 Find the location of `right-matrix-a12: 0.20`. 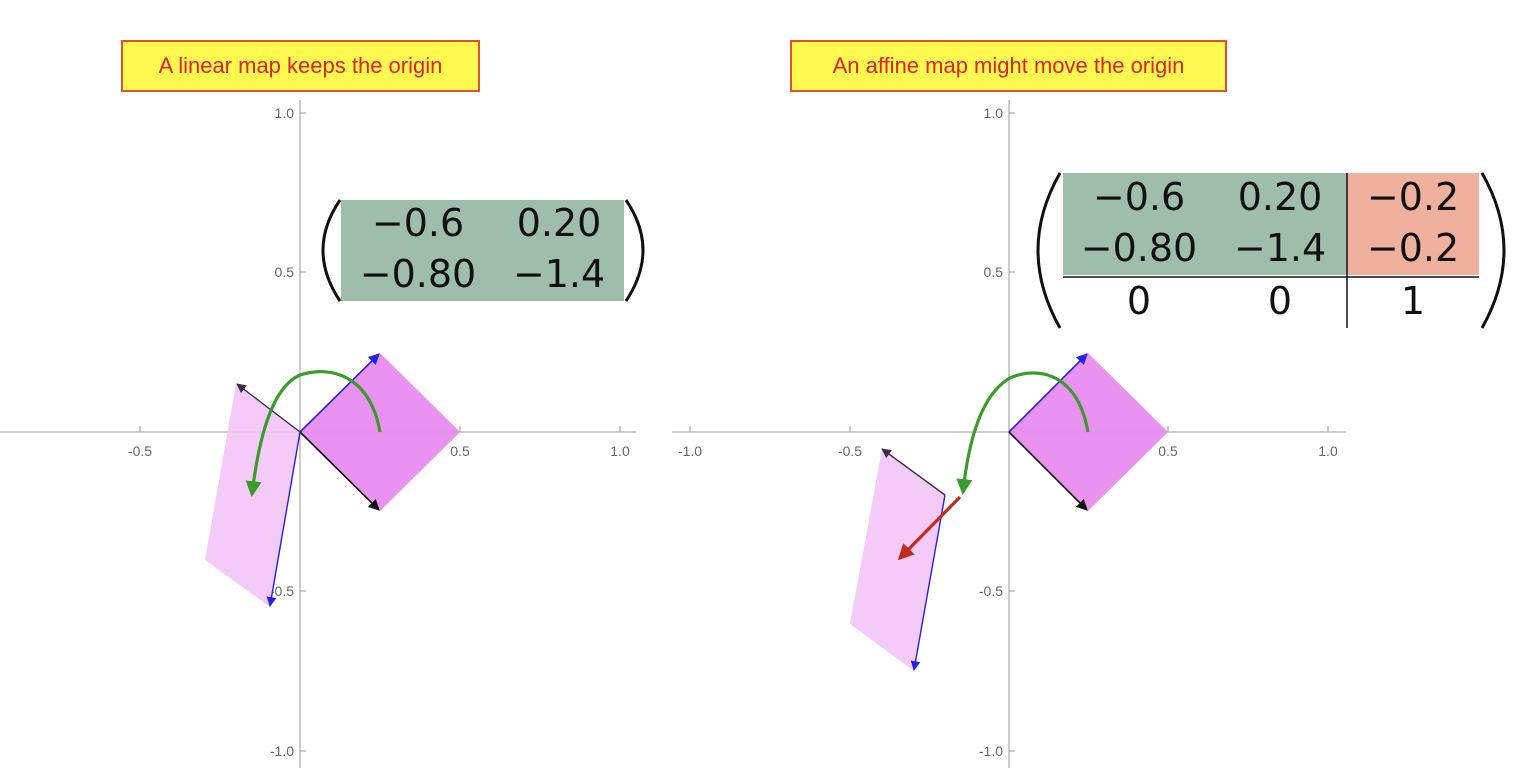

right-matrix-a12: 0.20 is located at coordinates (1280, 197).